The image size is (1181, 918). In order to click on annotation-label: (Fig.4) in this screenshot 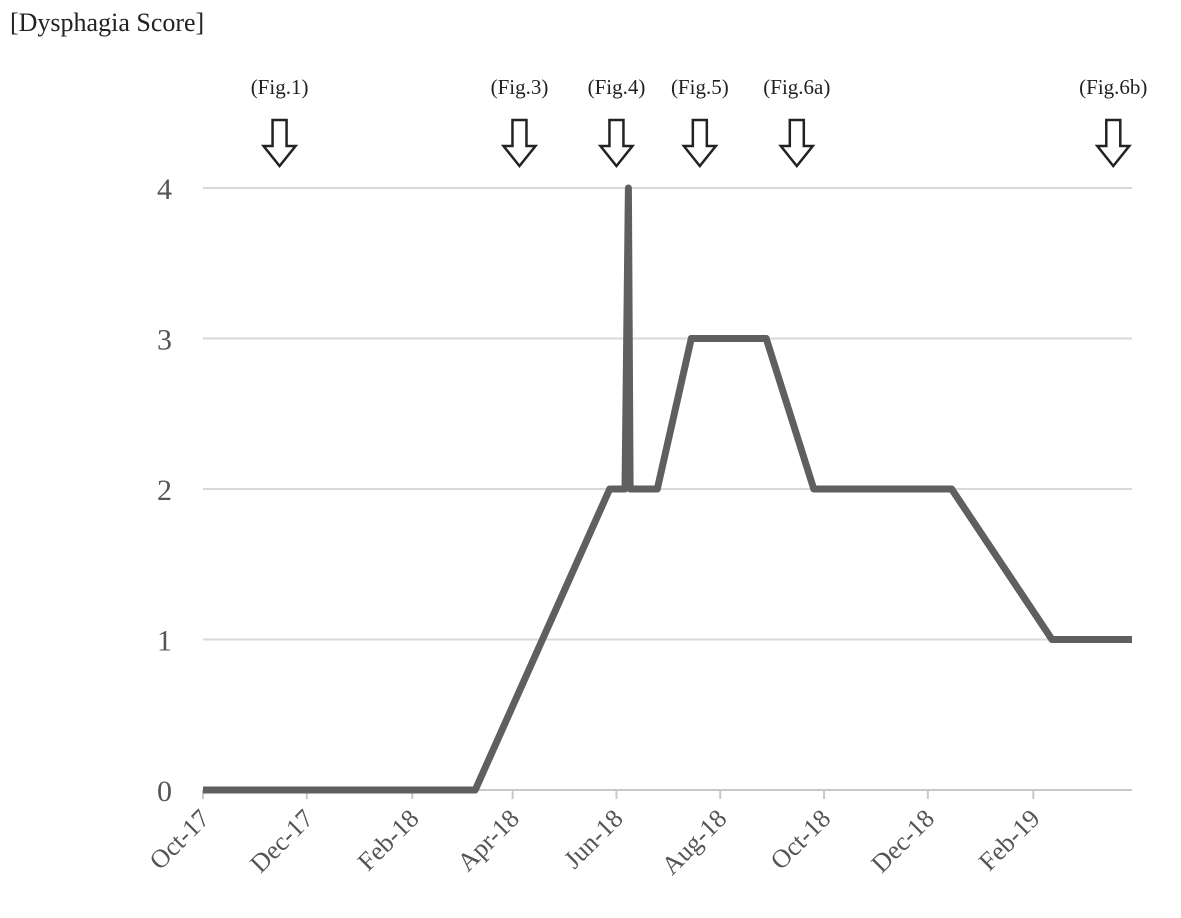, I will do `click(617, 87)`.